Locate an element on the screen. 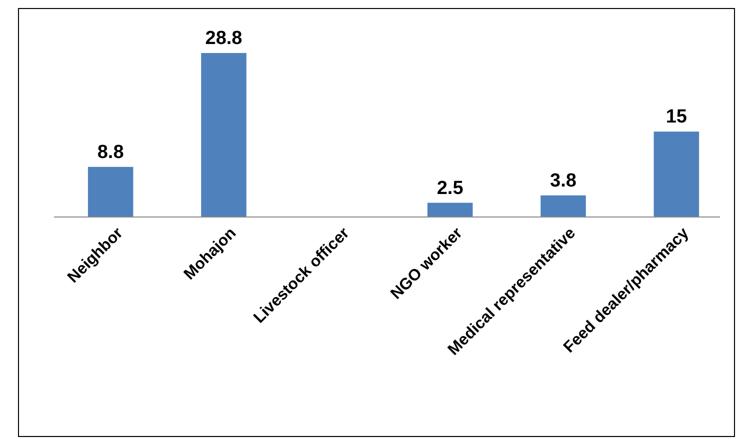  data-label: 8.8 is located at coordinates (110, 152).